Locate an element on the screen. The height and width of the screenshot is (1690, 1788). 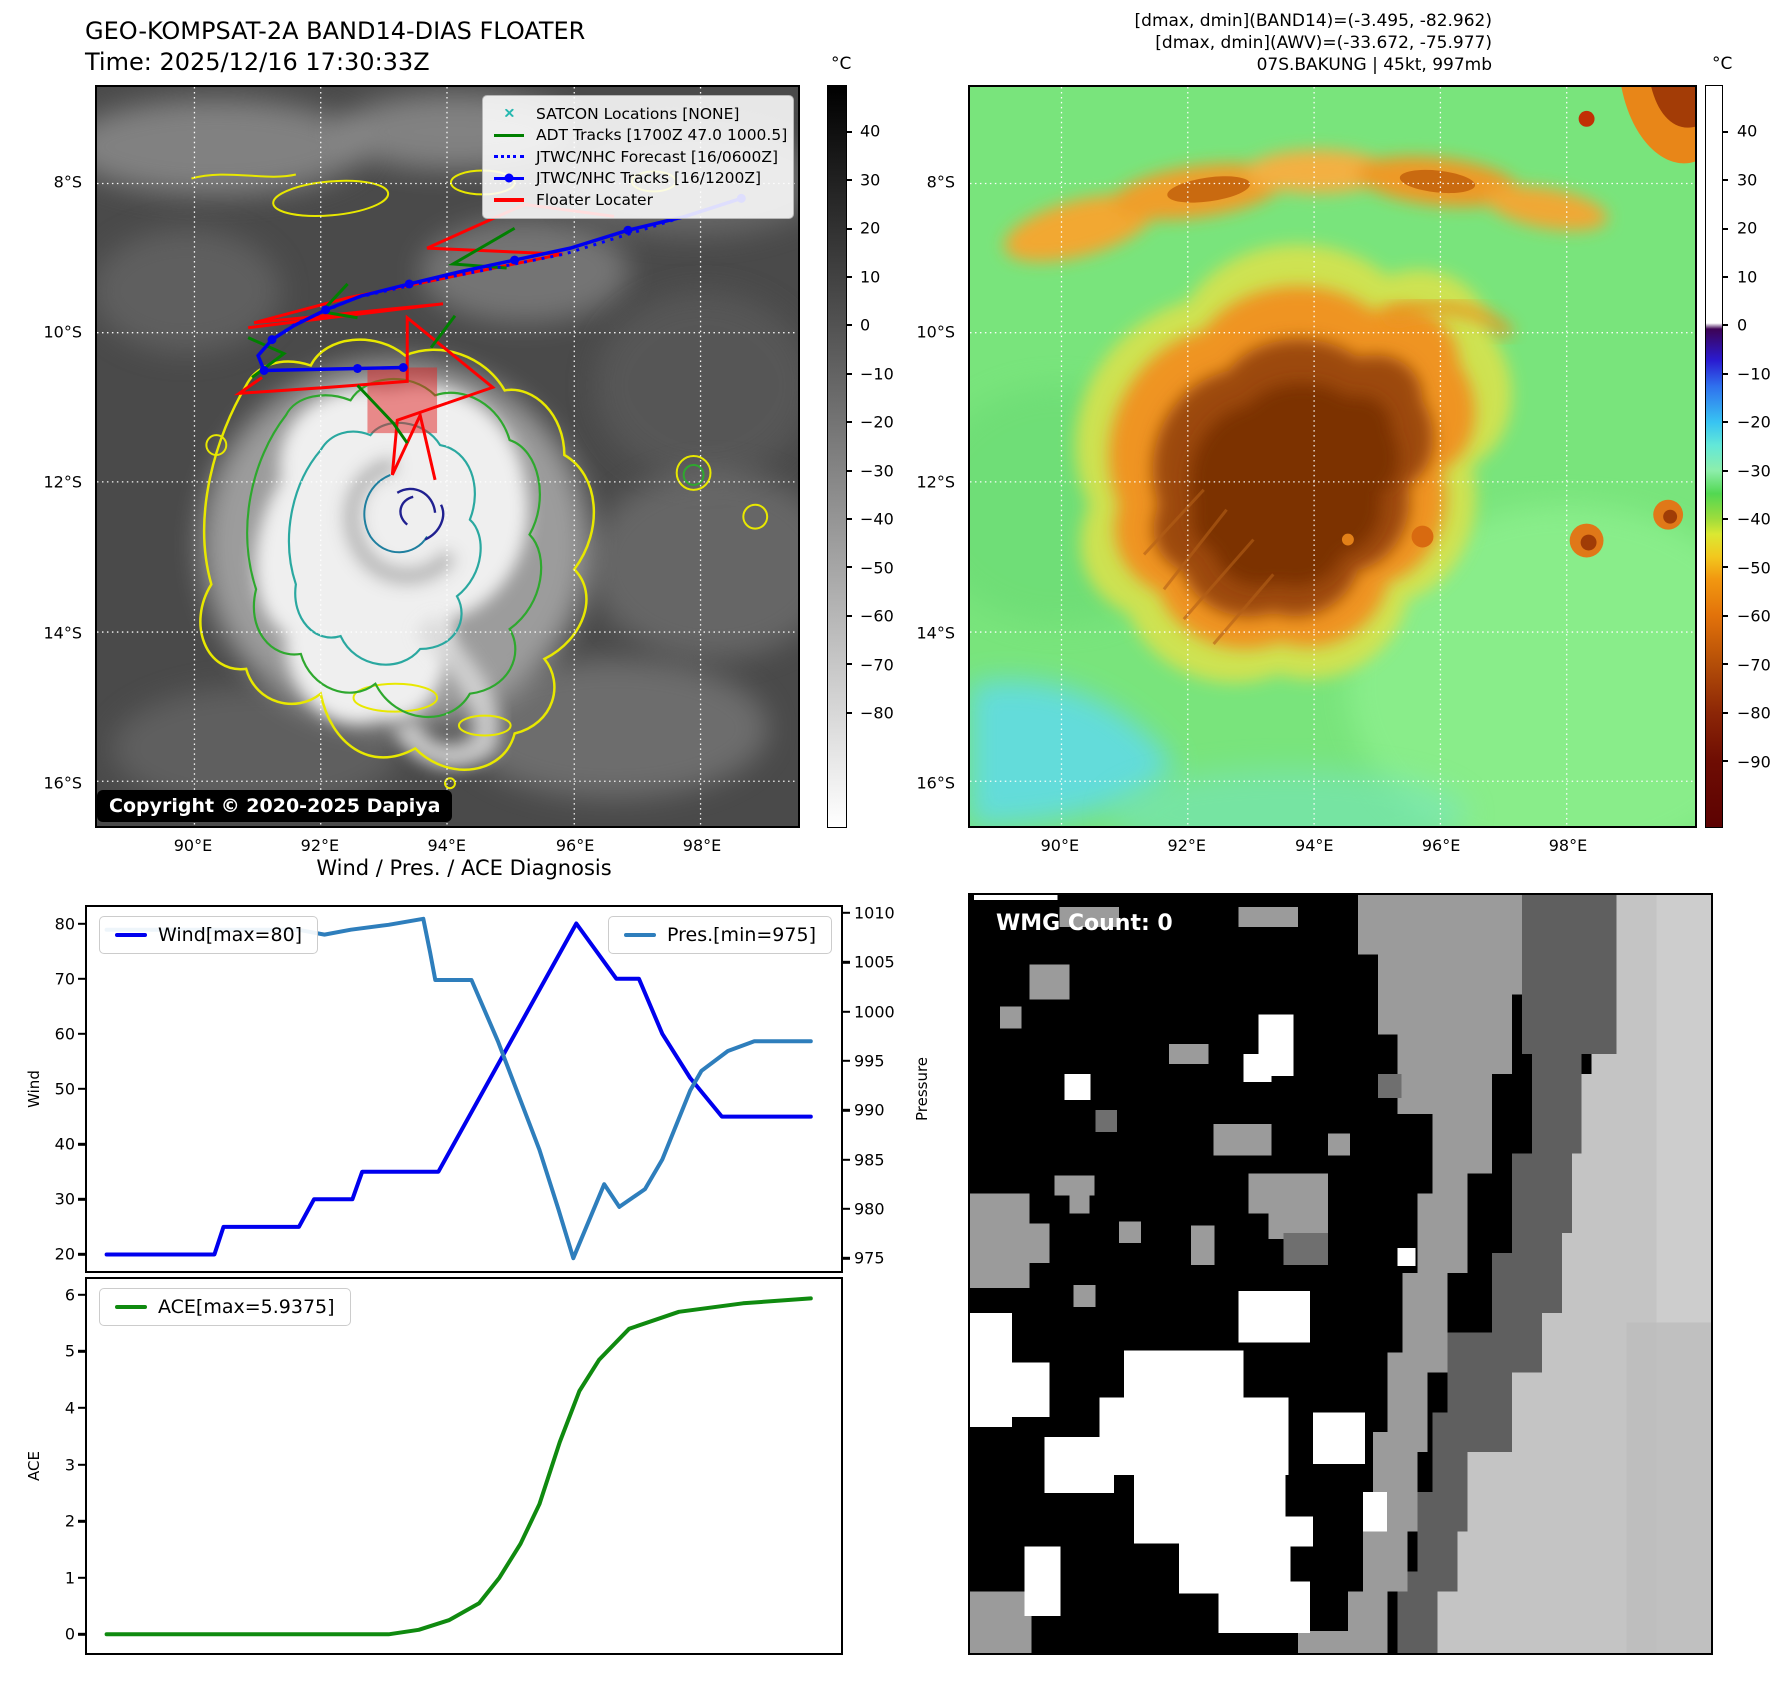
wind-line-sample is located at coordinates (131, 935).